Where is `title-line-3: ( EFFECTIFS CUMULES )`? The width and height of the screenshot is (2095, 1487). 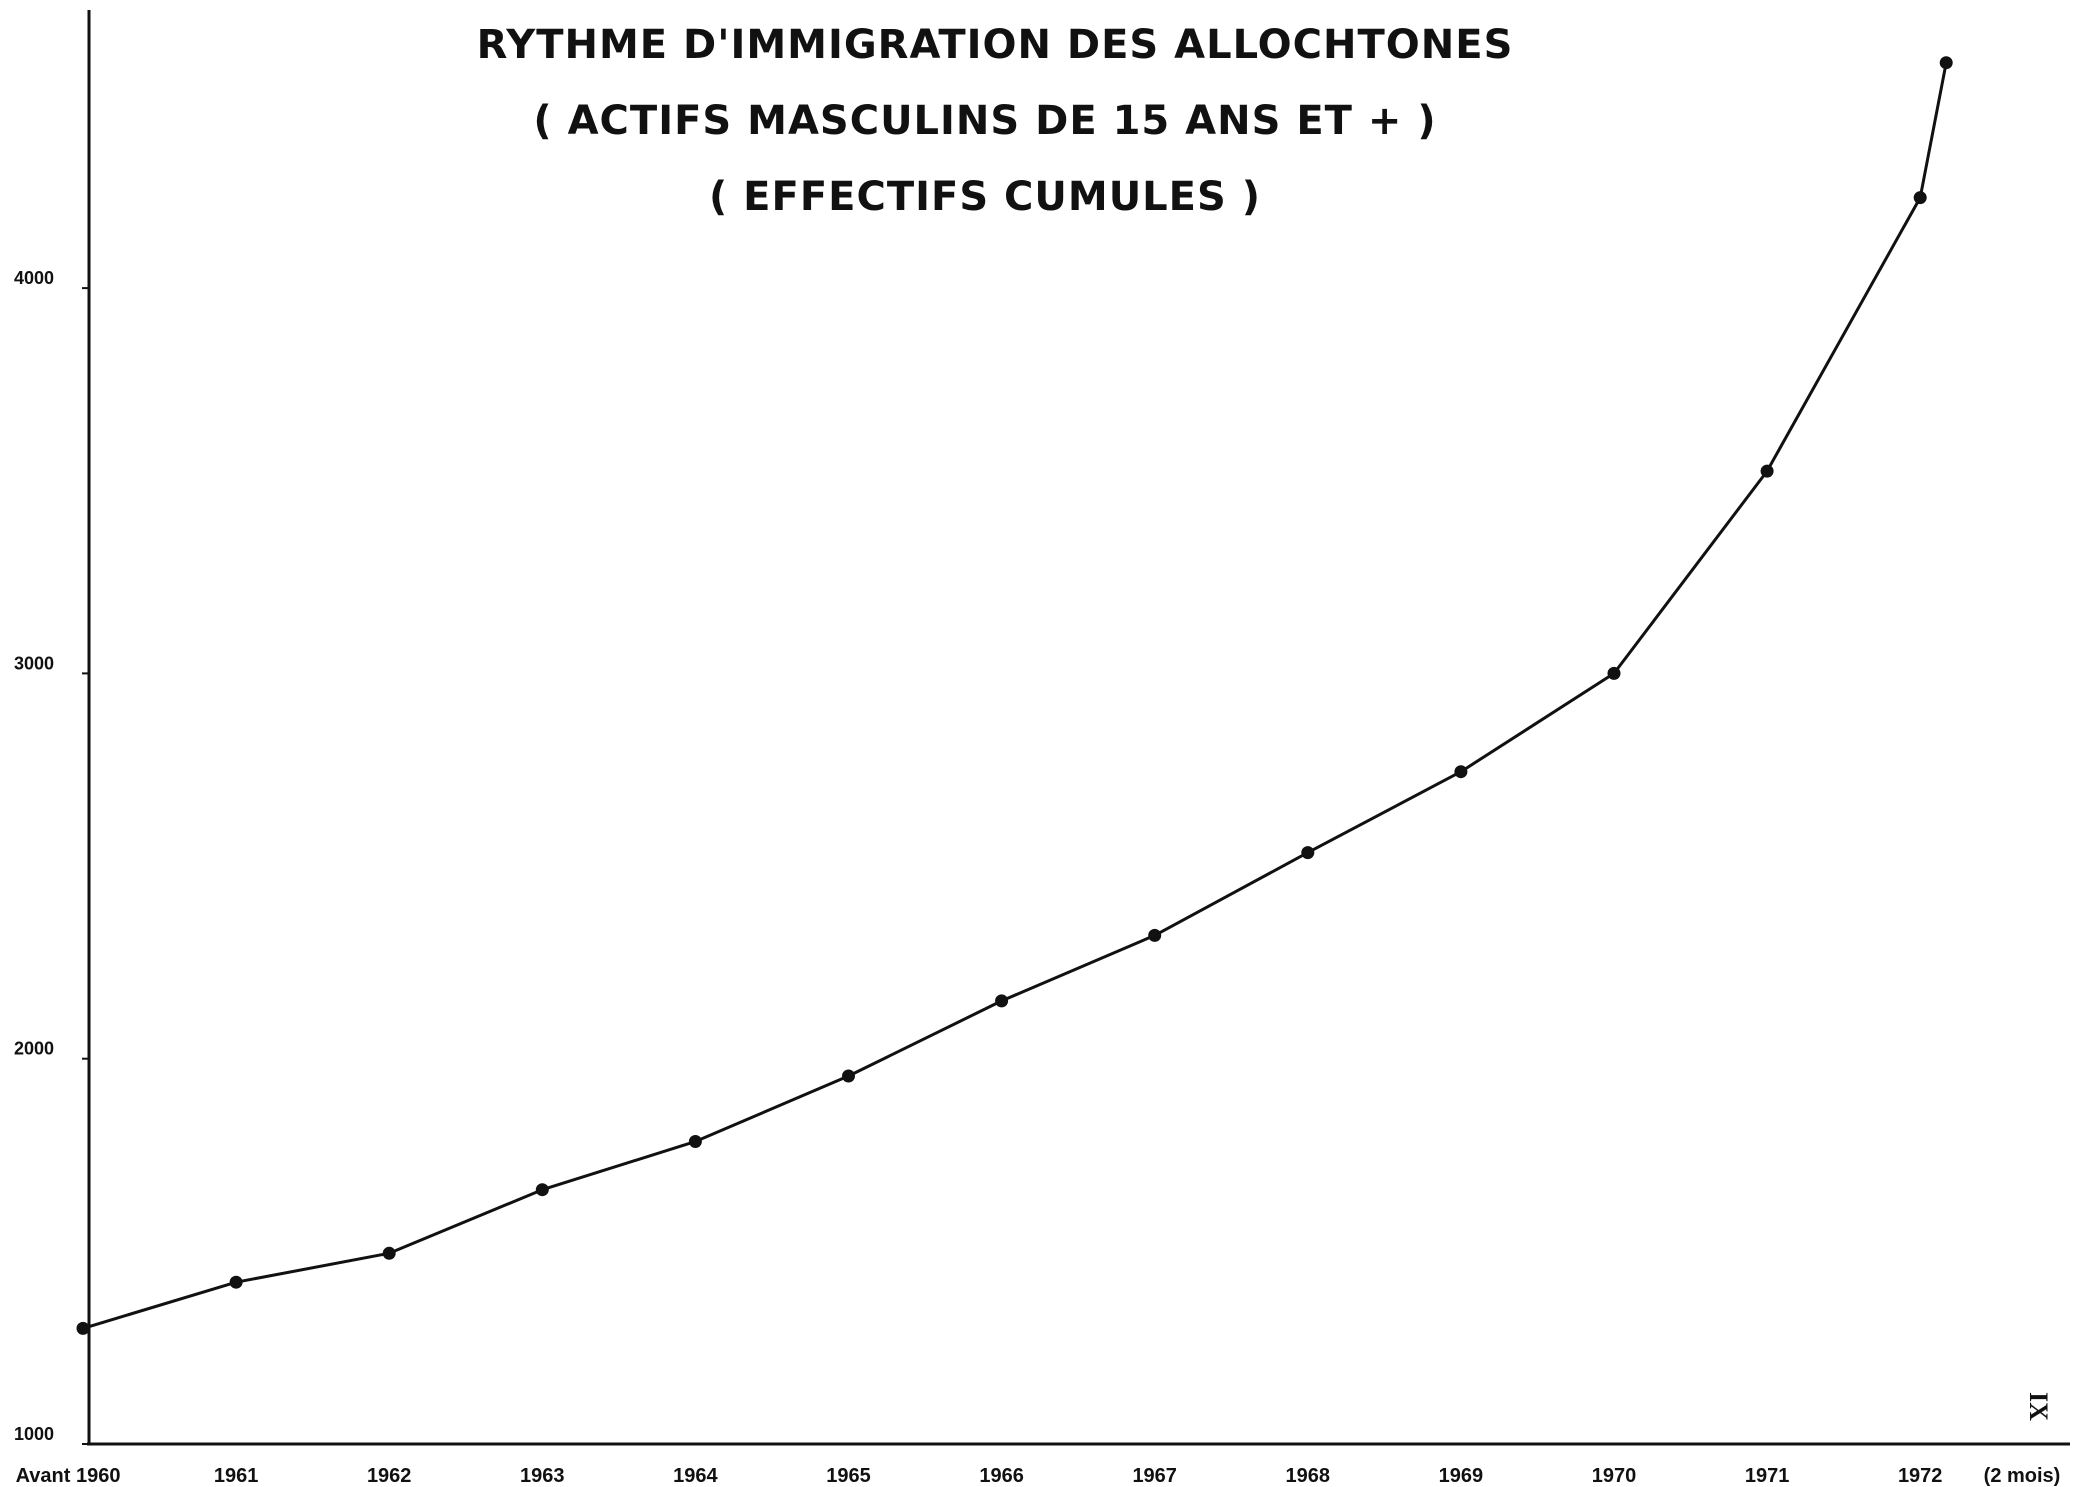 title-line-3: ( EFFECTIFS CUMULES ) is located at coordinates (985, 197).